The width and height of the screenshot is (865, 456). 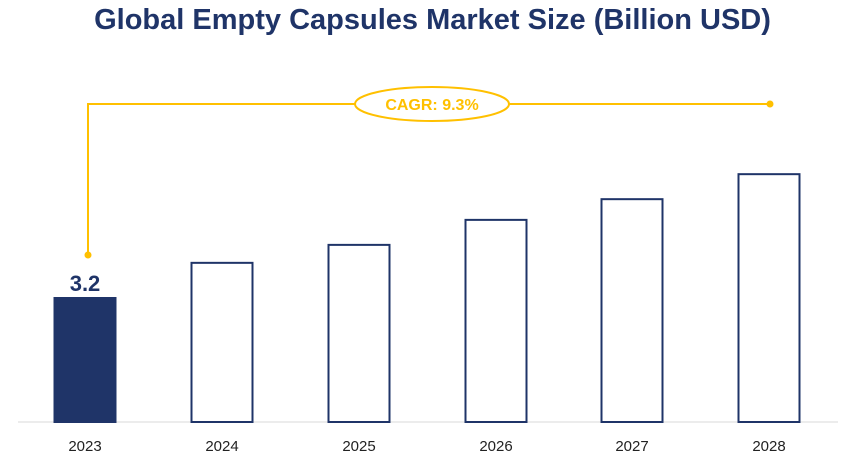 What do you see at coordinates (358, 446) in the screenshot?
I see `x-tick-label-2025: 2025` at bounding box center [358, 446].